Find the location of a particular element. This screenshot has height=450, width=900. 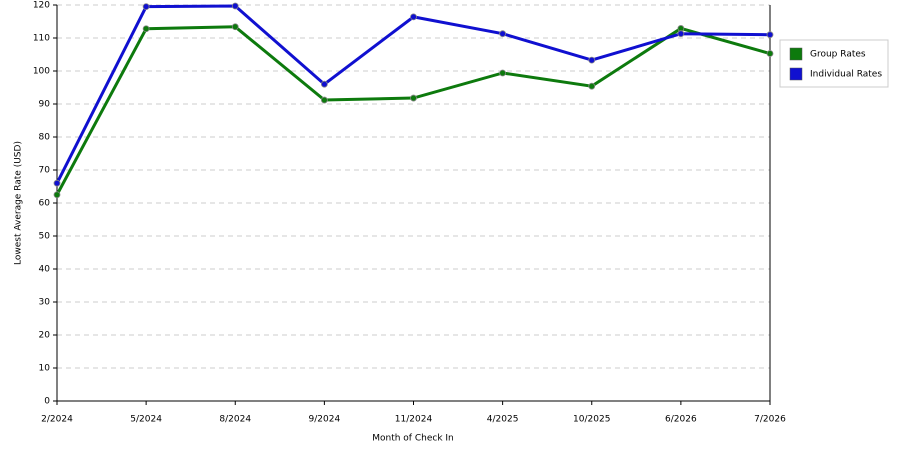

y-tick-label: 50 is located at coordinates (45, 237).